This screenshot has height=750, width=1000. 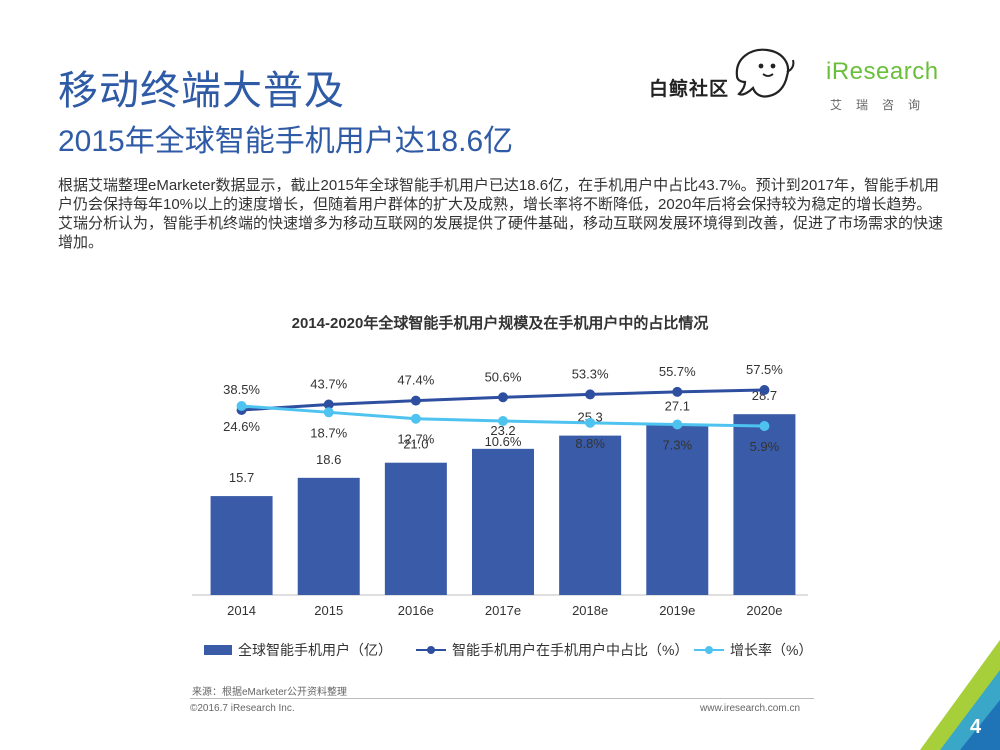 I want to click on growth-data-label: 24.6%, so click(x=241, y=426).